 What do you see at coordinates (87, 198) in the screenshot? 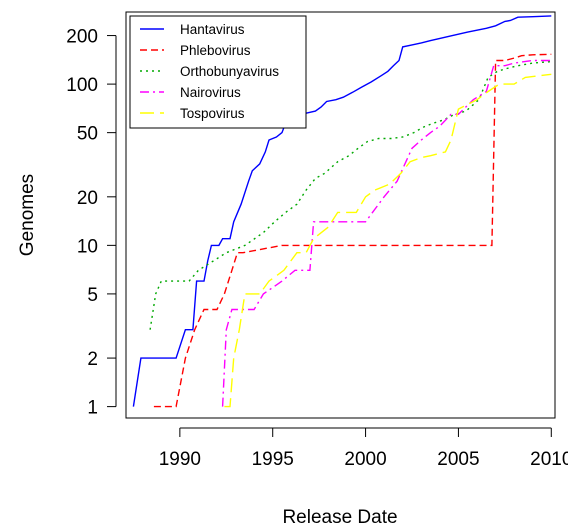
I see `y-tick-label: 20` at bounding box center [87, 198].